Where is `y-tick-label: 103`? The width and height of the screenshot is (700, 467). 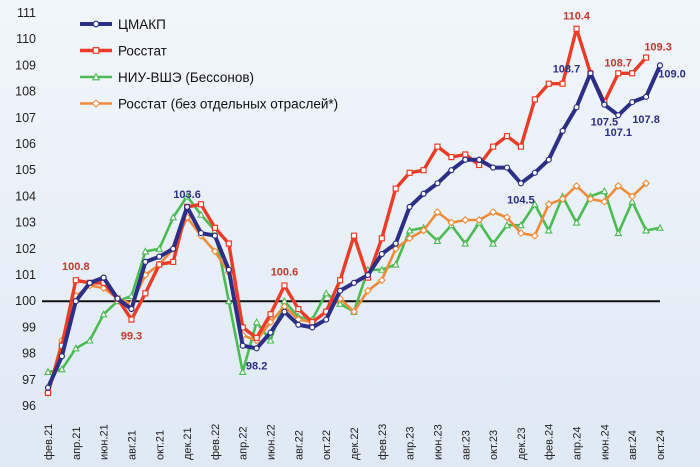
y-tick-label: 103 is located at coordinates (25, 223).